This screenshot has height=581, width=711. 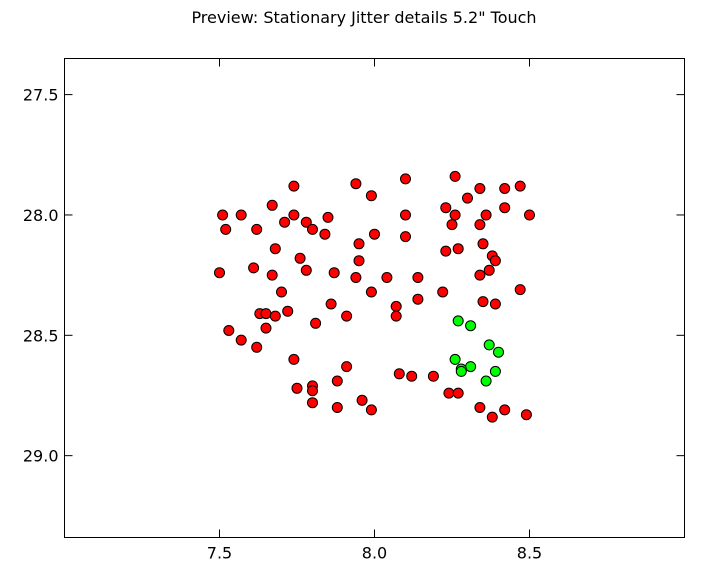 What do you see at coordinates (41, 215) in the screenshot?
I see `y-tick-label-1: 28.0` at bounding box center [41, 215].